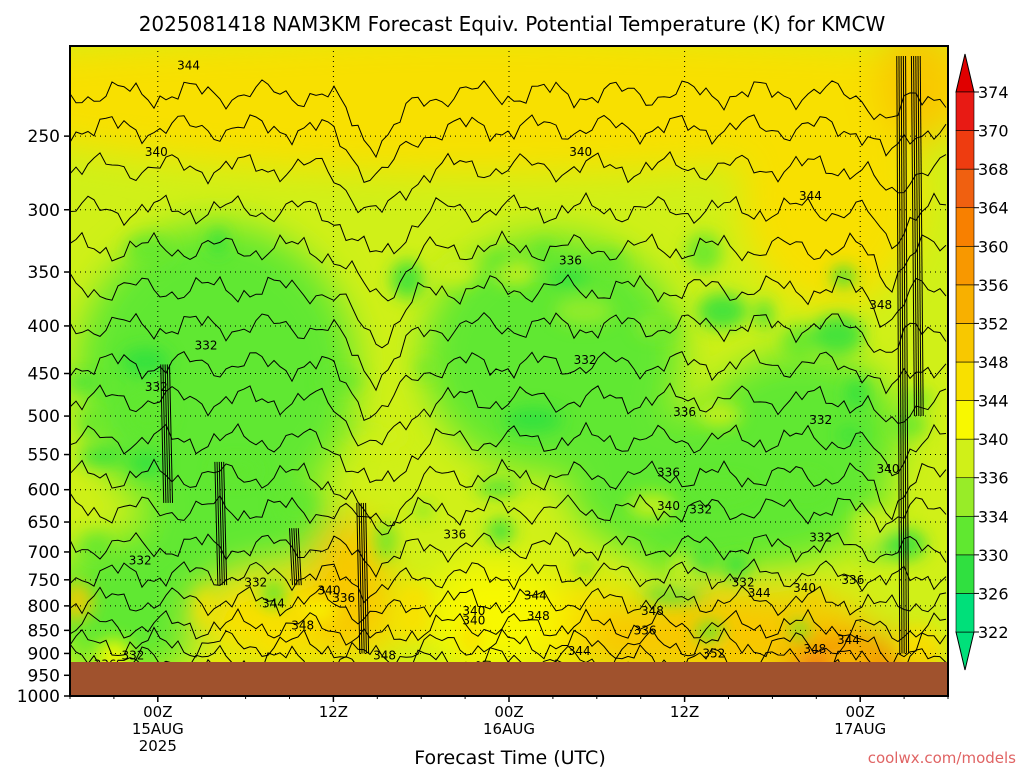 This screenshot has width=1024, height=768. I want to click on colorbar-label: 330, so click(993, 555).